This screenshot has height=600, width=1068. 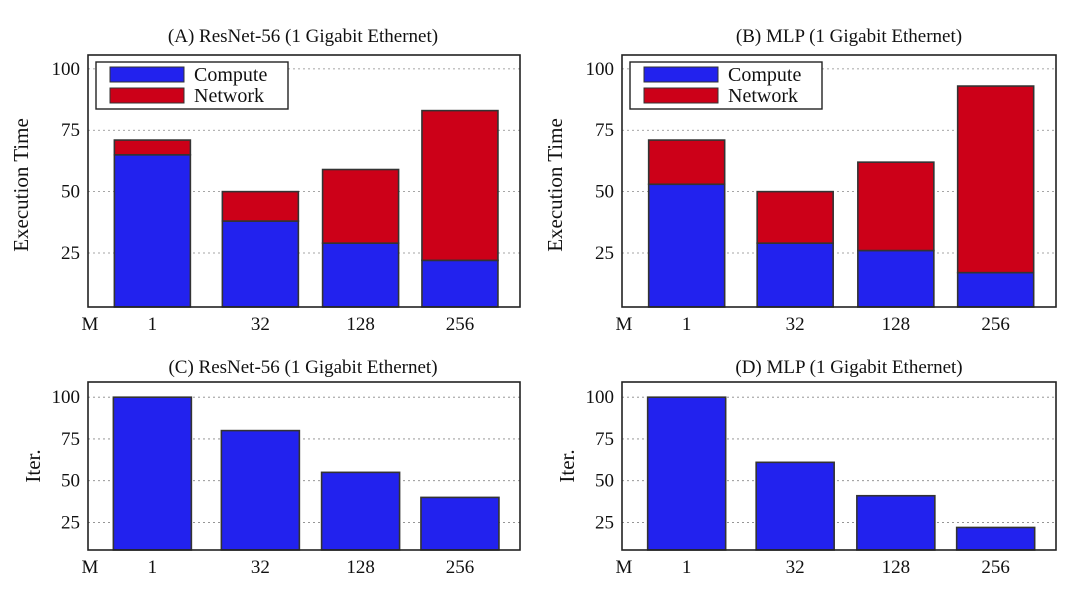 I want to click on chart-title: (D) MLP (1 Gigabit Ethernet), so click(x=848, y=367).